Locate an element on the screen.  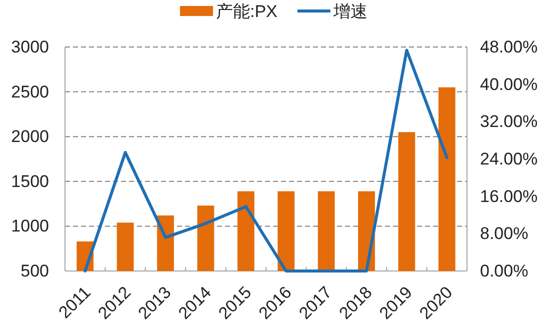
y2-tick-label: 24.00% is located at coordinates (509, 159).